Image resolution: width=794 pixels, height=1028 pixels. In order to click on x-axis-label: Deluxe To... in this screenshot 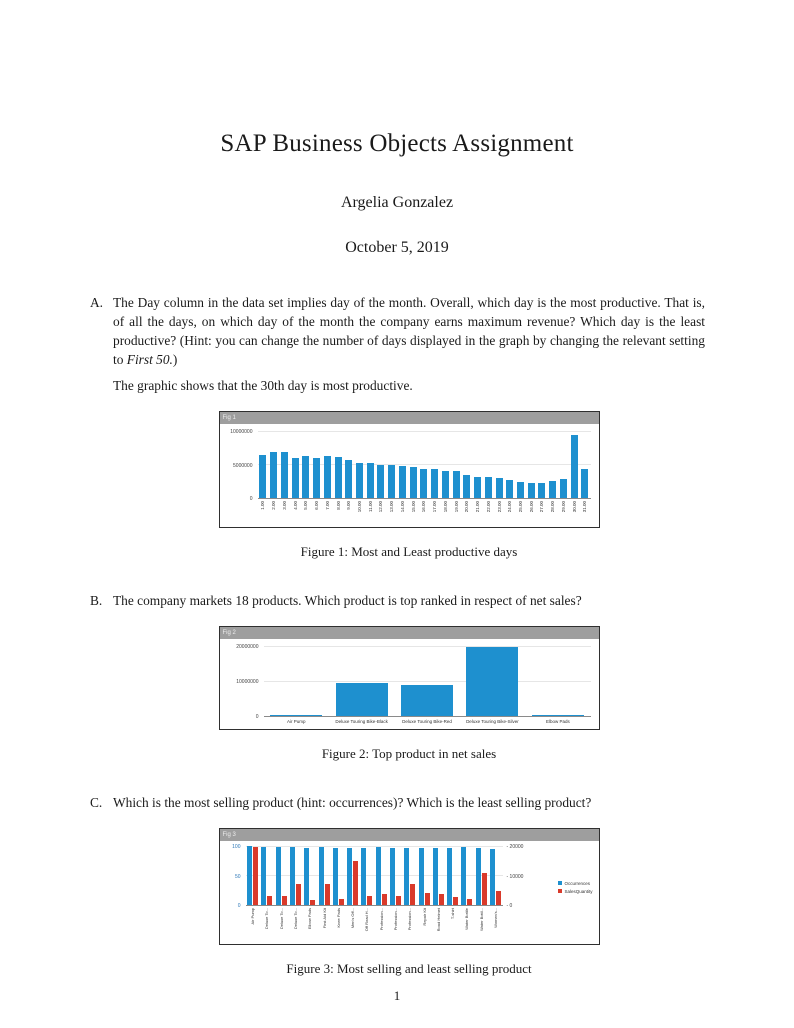, I will do `click(267, 926)`.